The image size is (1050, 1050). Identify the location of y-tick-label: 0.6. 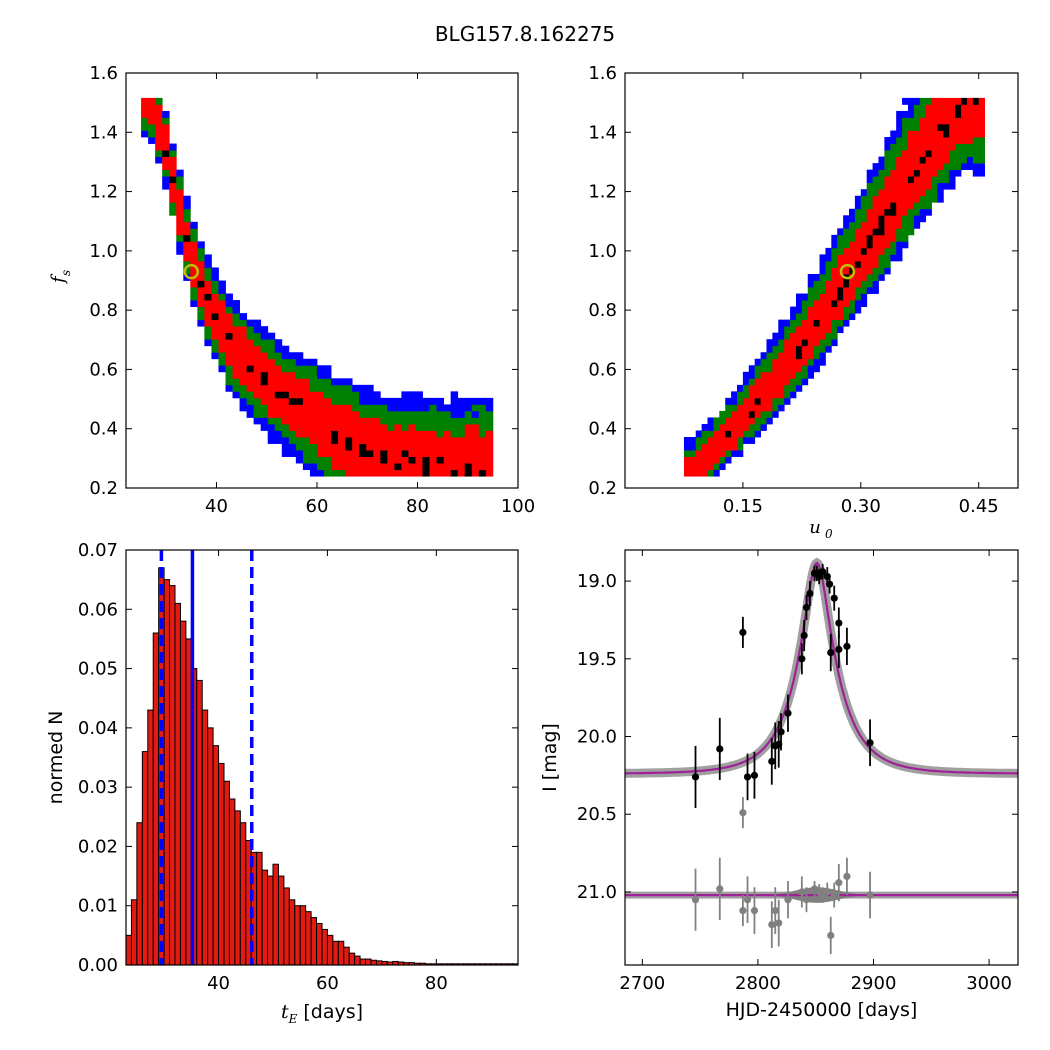
(602, 369).